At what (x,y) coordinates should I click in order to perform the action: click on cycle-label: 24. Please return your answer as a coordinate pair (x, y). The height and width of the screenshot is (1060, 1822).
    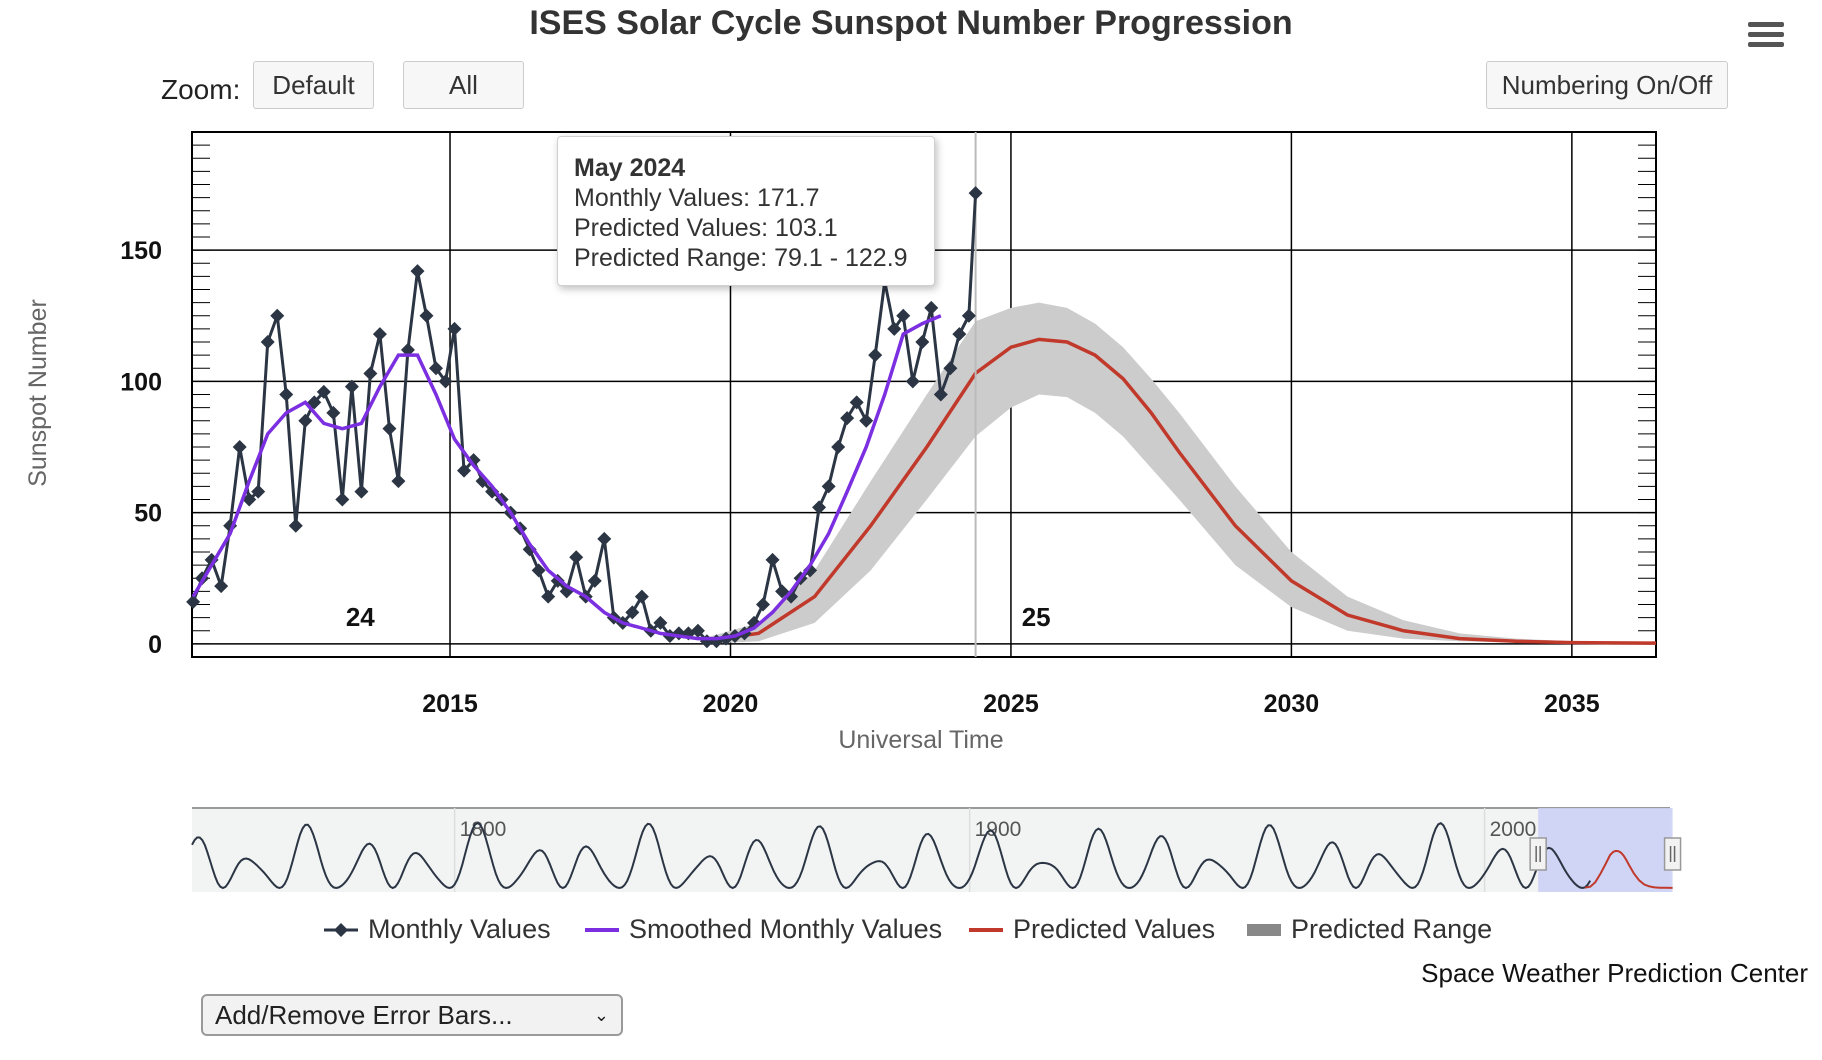
    Looking at the image, I should click on (360, 617).